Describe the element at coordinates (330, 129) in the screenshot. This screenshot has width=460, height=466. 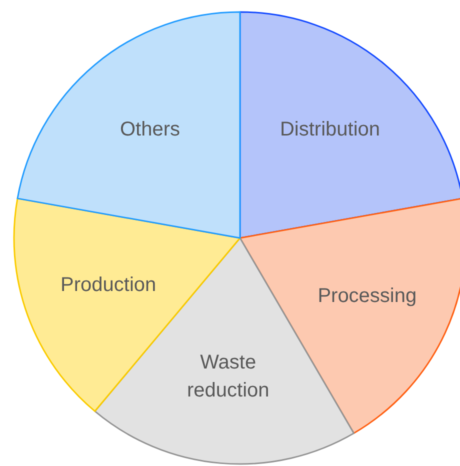
I see `slice-label: Distribution` at that location.